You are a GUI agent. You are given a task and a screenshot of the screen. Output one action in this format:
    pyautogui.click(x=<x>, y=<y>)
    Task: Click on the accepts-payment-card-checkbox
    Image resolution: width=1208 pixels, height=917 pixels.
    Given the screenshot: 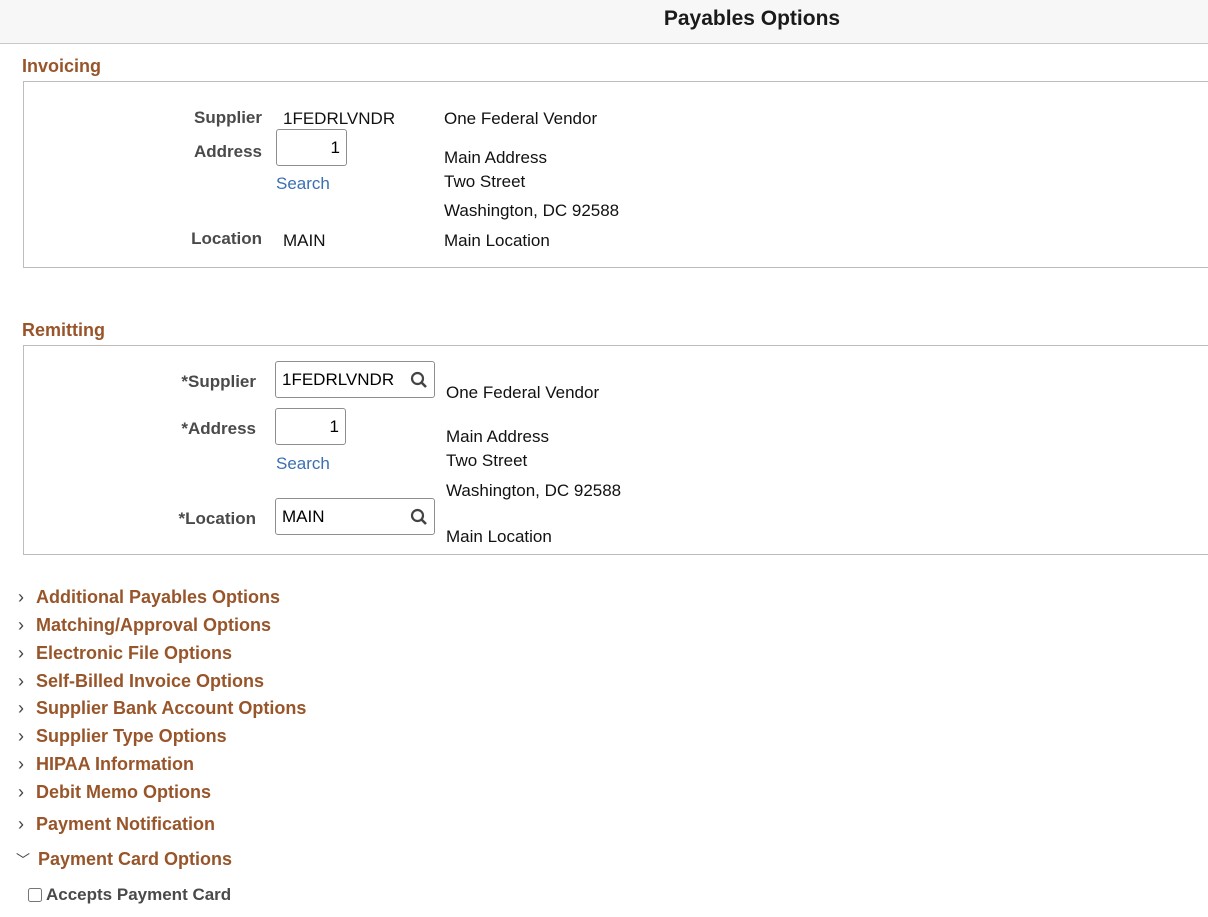 What is the action you would take?
    pyautogui.click(x=35, y=895)
    